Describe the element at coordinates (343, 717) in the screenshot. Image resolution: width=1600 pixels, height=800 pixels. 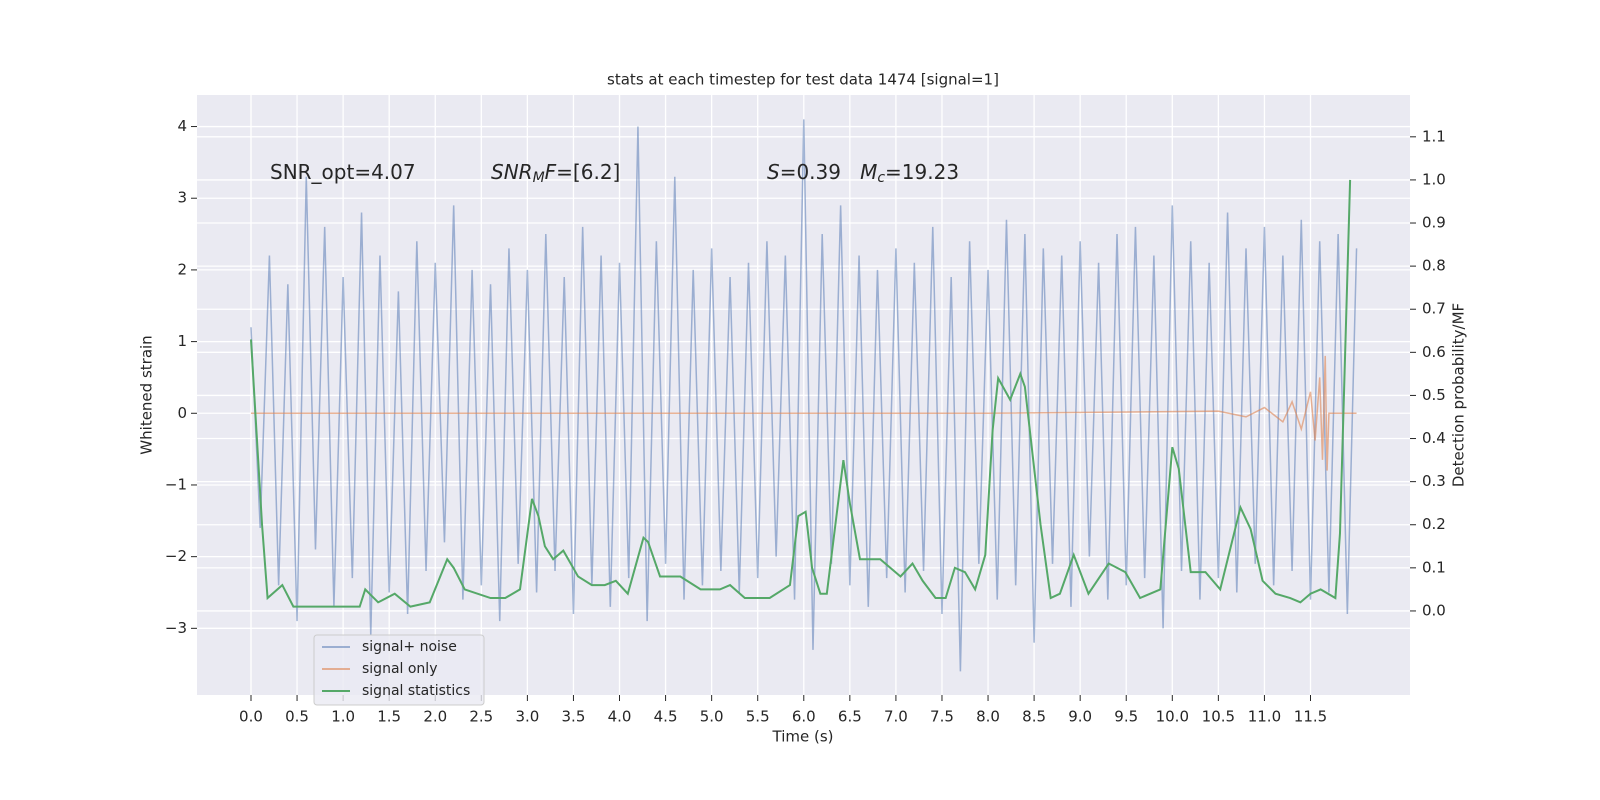
I see `x-tick-label: 1.0` at that location.